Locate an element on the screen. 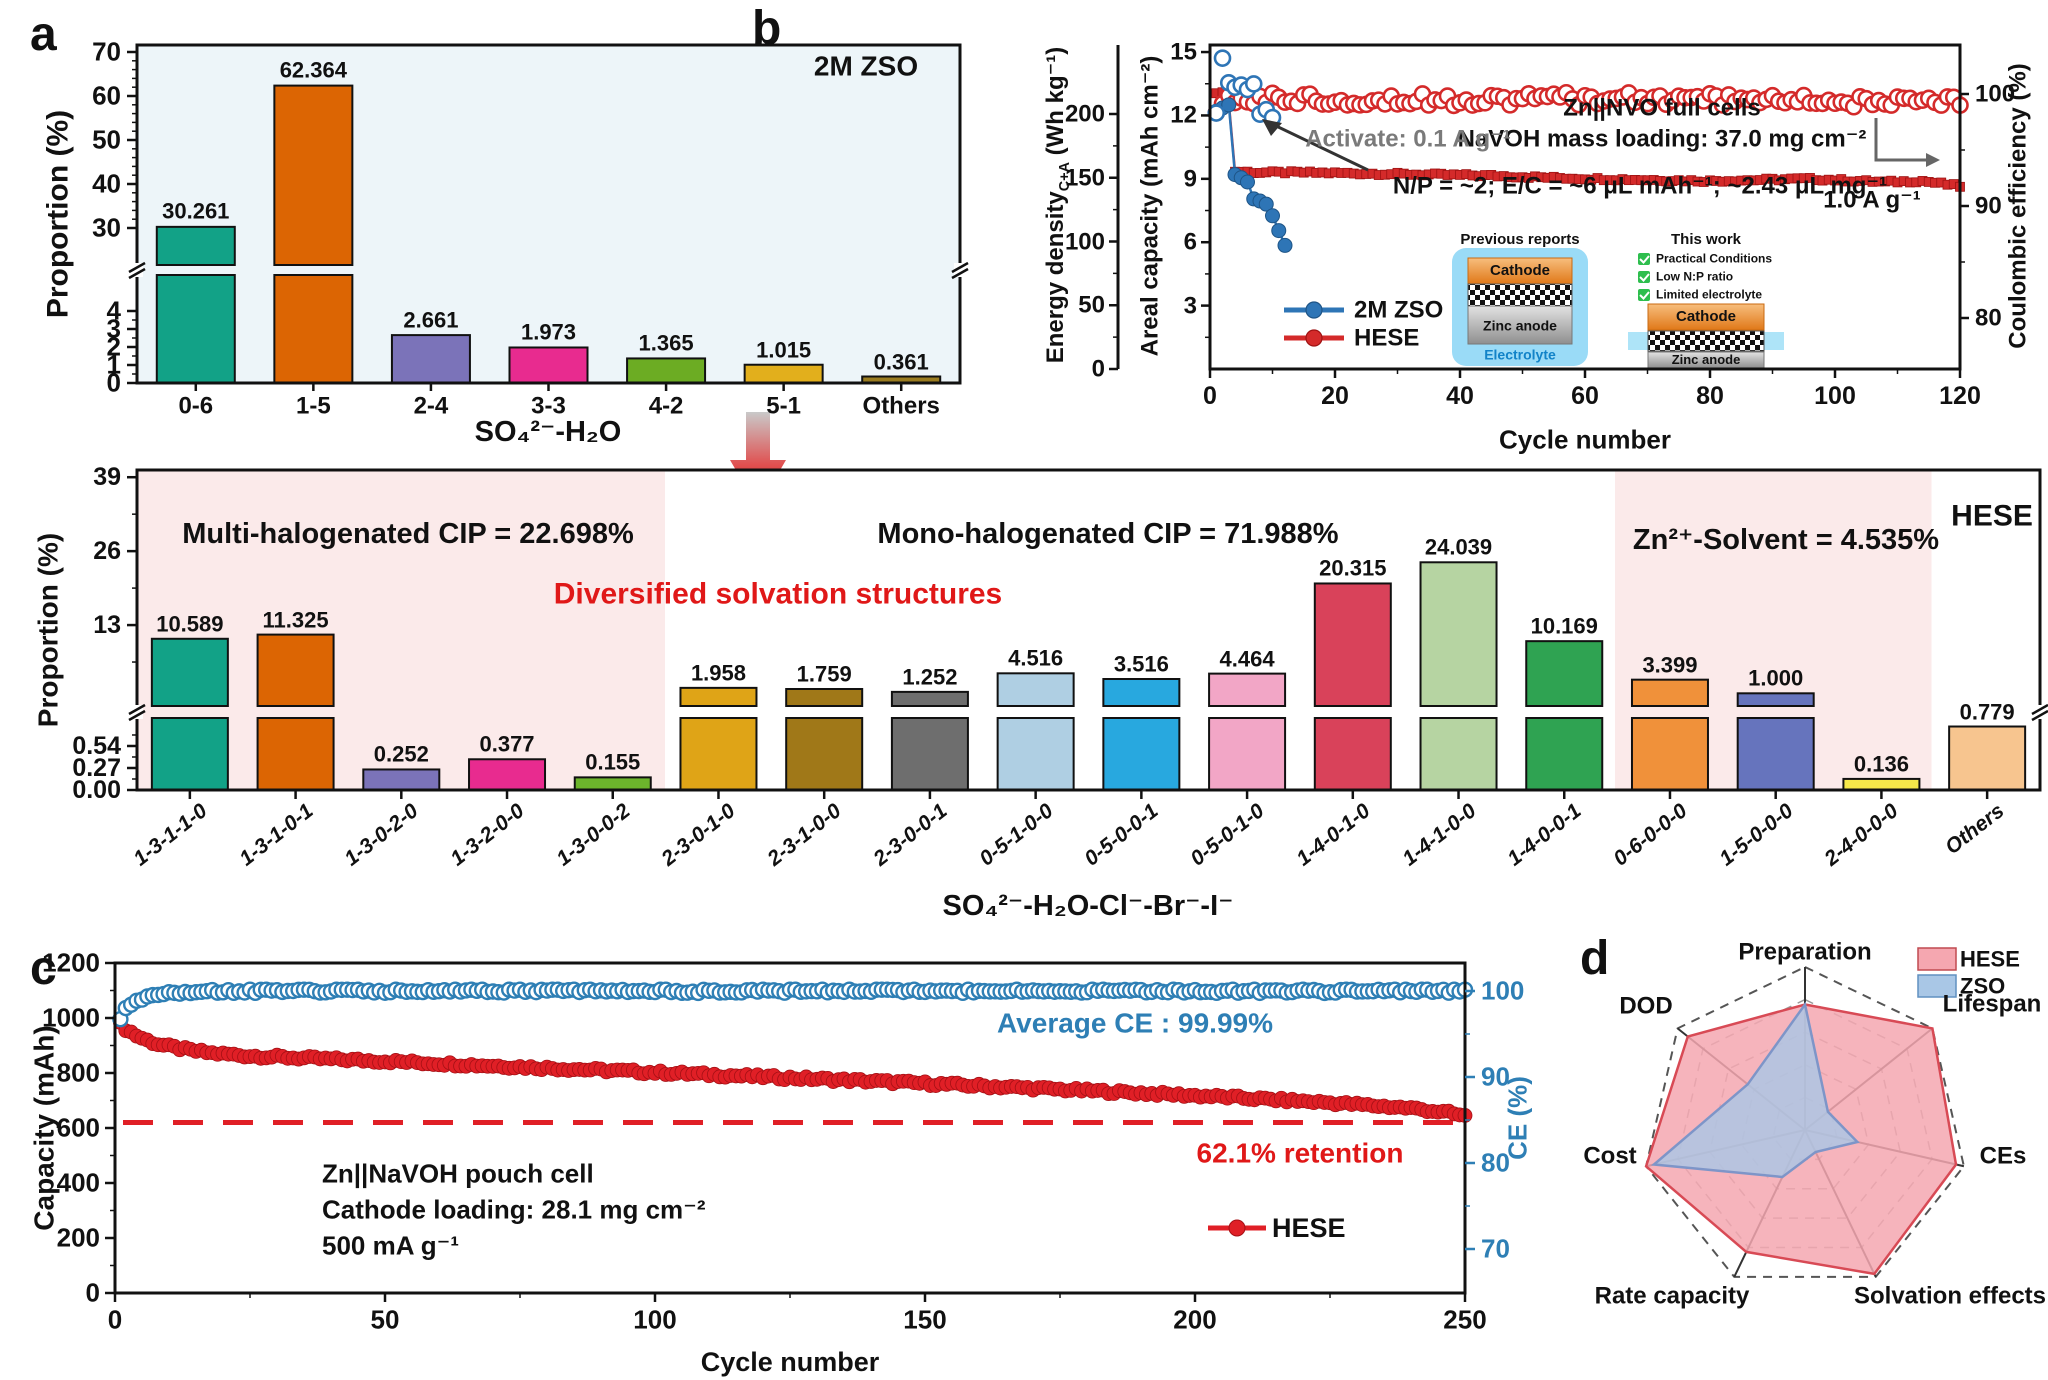 This screenshot has width=2048, height=1380. legend-marker-zso is located at coordinates (1314, 310).